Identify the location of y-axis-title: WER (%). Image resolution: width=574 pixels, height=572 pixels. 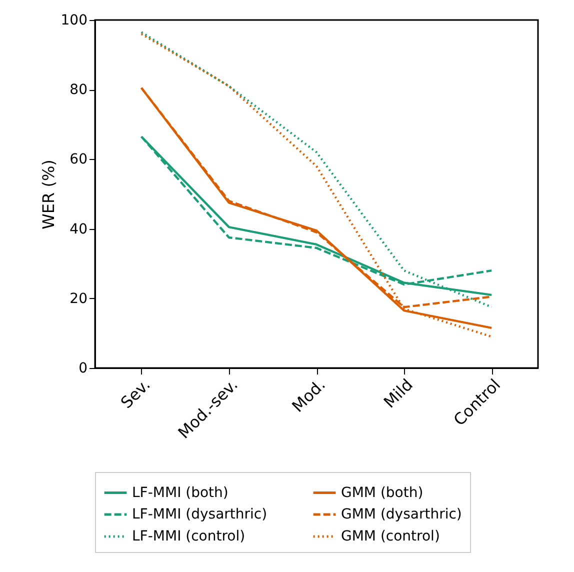
(48, 195).